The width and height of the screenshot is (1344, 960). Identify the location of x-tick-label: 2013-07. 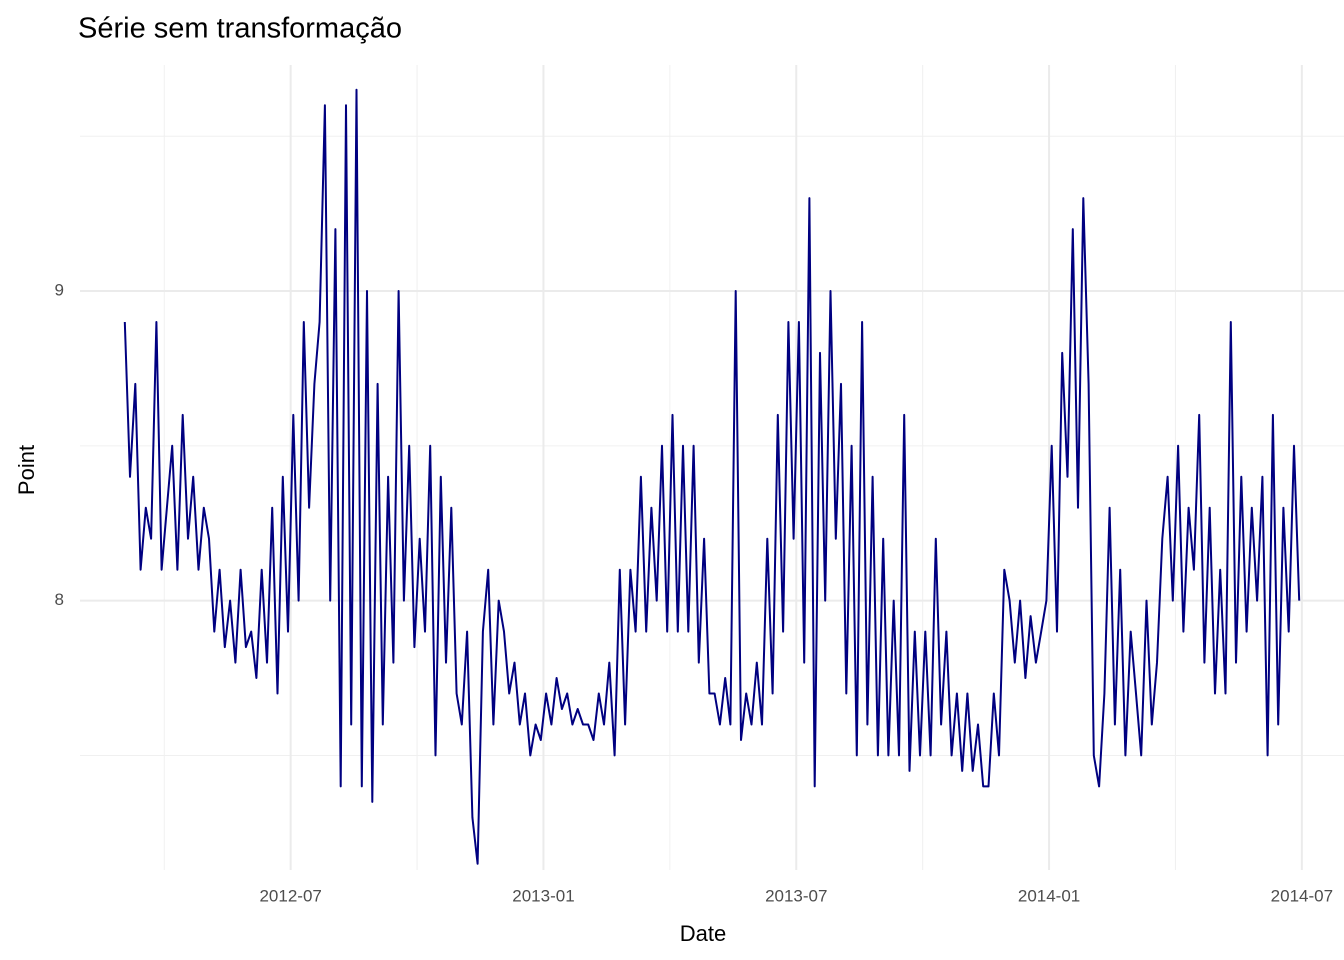
(796, 895).